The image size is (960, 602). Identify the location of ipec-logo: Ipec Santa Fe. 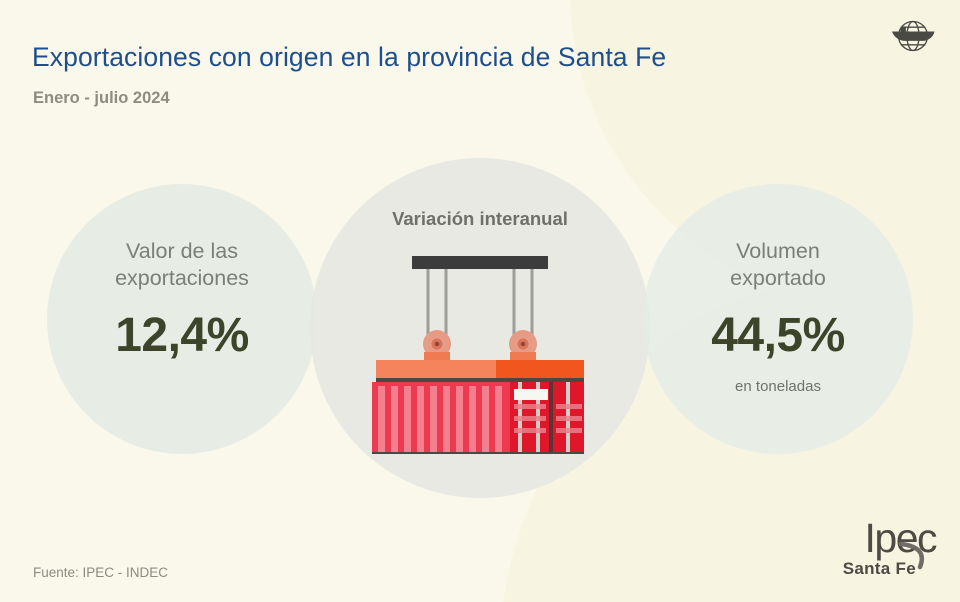
(867, 549).